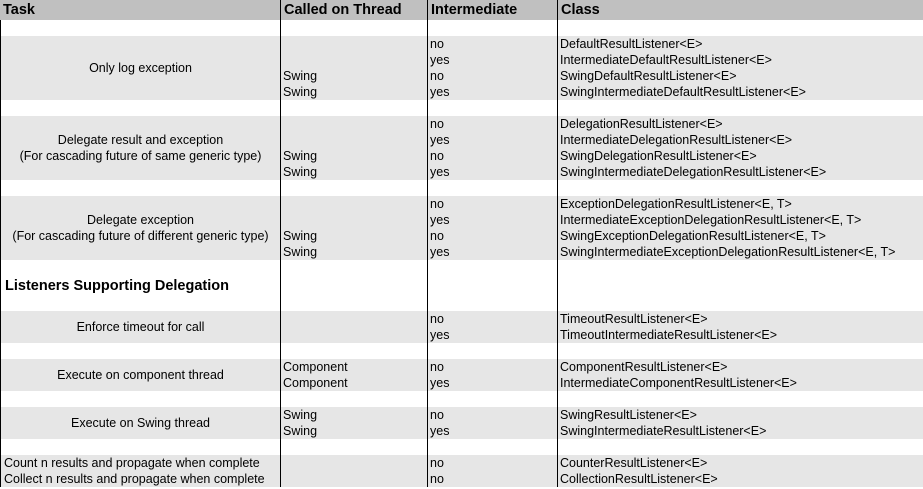  I want to click on class-name: ExceptionDelegationResultListener<E, T>, so click(676, 204).